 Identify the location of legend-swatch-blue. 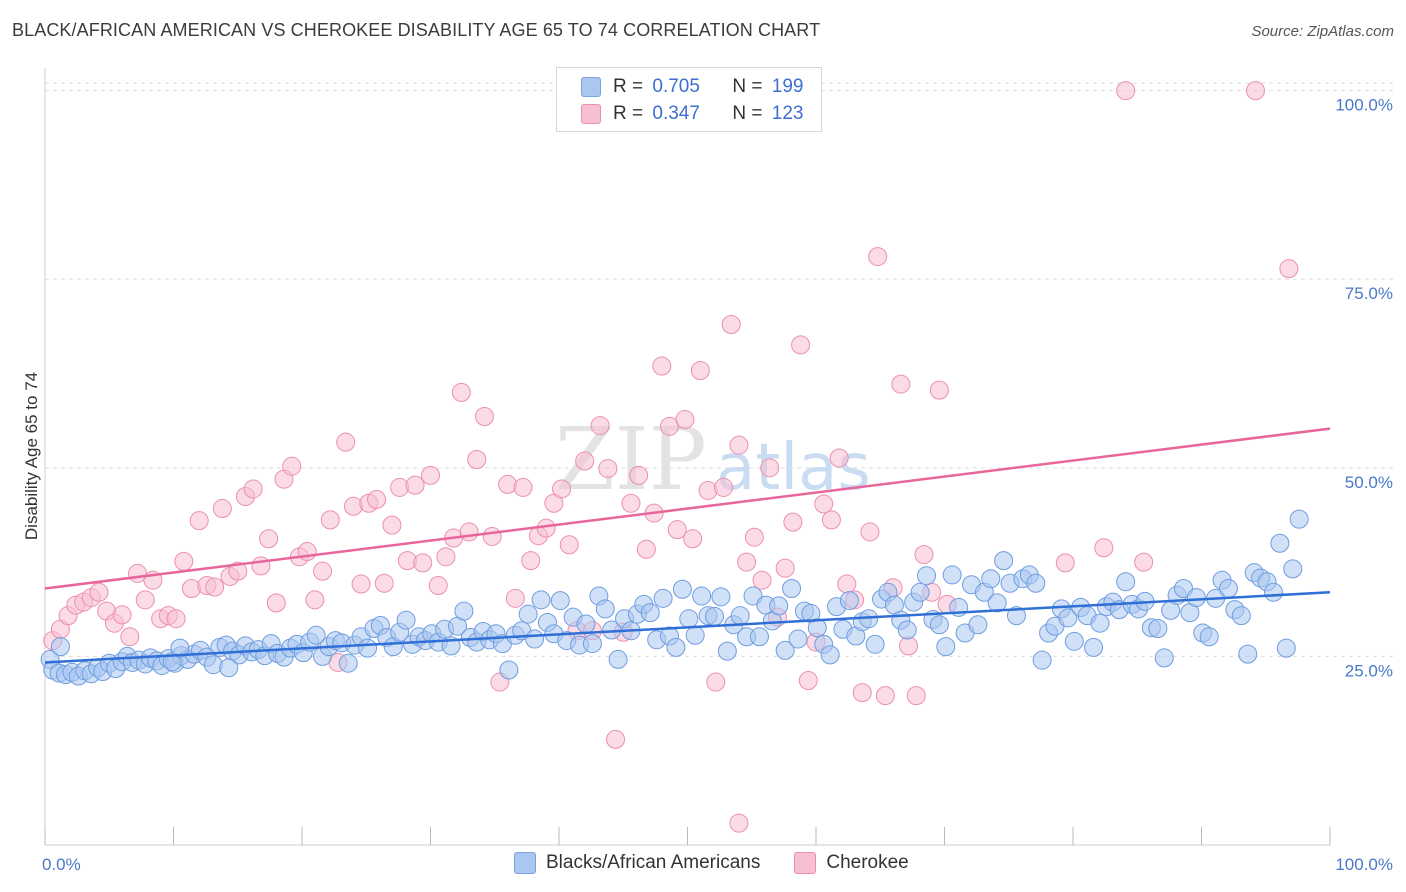
(525, 863).